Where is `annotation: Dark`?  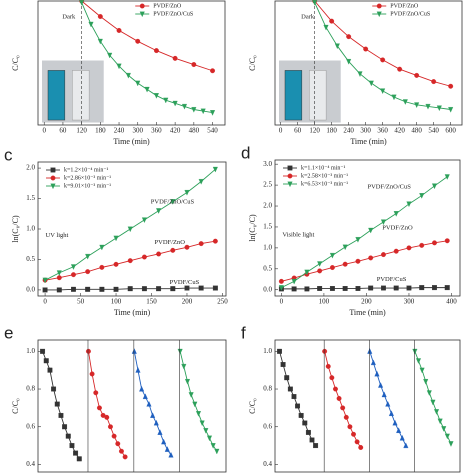 annotation: Dark is located at coordinates (308, 17).